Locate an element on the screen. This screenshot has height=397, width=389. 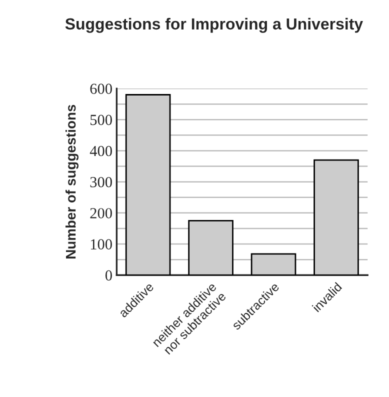
y-tick-label: 500 is located at coordinates (101, 120).